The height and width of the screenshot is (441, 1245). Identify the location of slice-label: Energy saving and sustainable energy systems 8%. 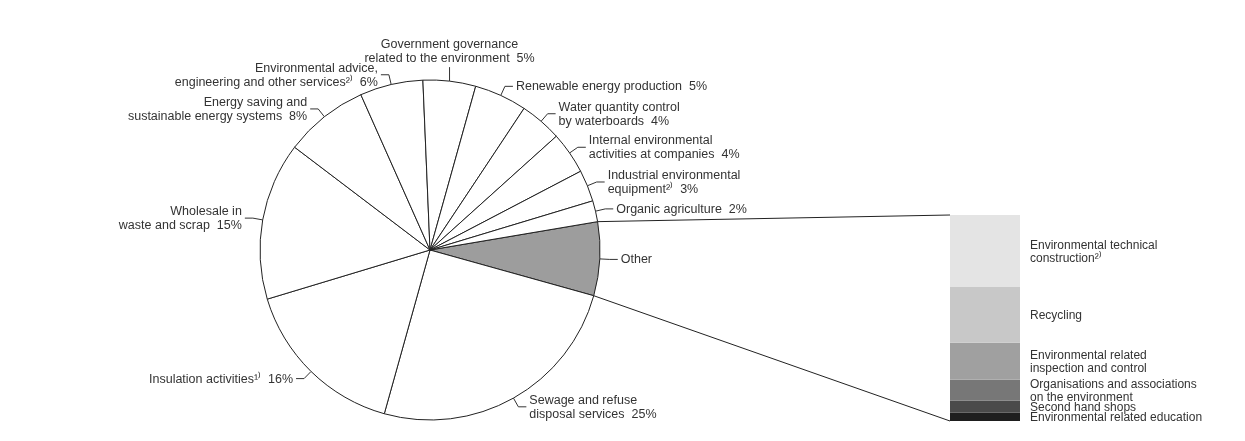
(217, 108).